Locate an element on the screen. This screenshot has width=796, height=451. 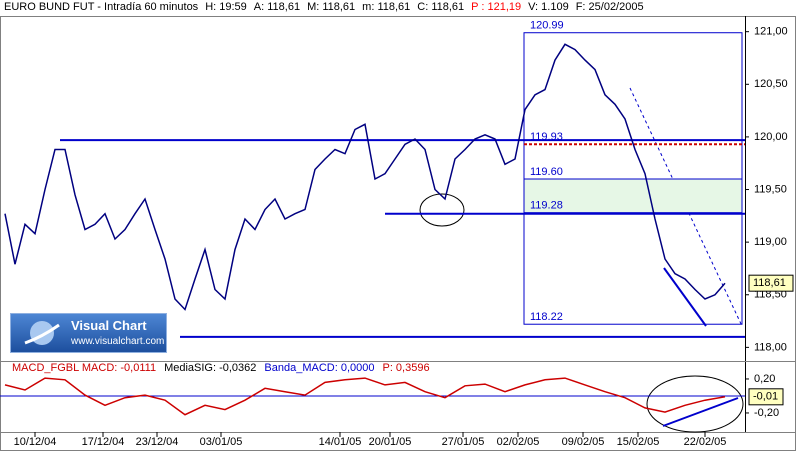
y-tick-label: 118,00 is located at coordinates (770, 347).